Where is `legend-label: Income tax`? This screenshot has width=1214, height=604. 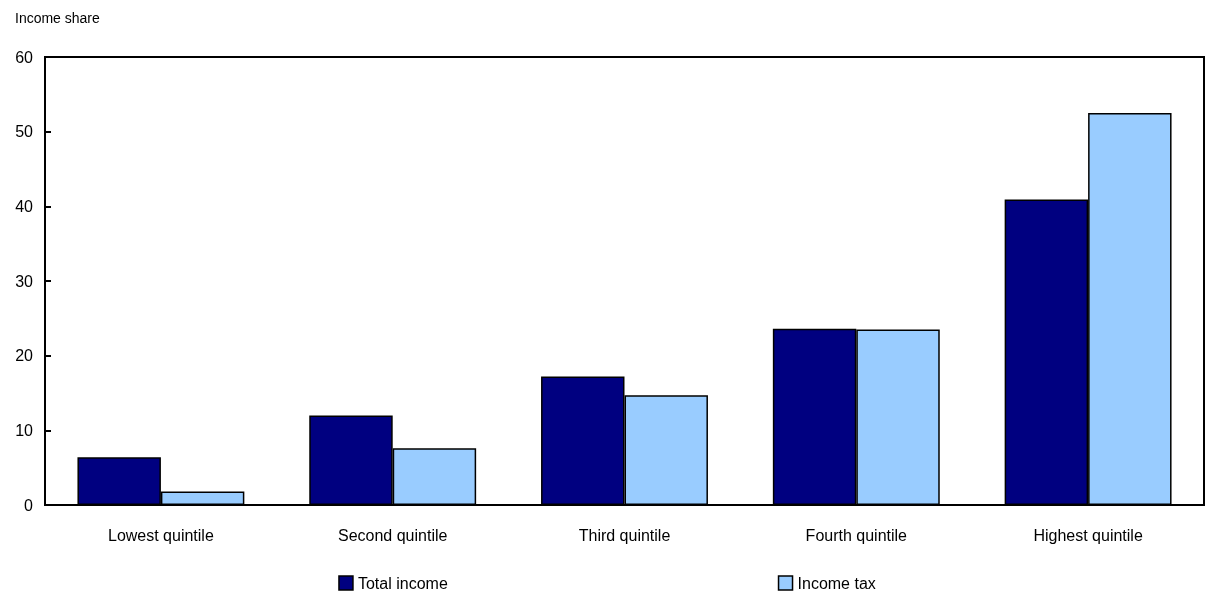 legend-label: Income tax is located at coordinates (836, 583).